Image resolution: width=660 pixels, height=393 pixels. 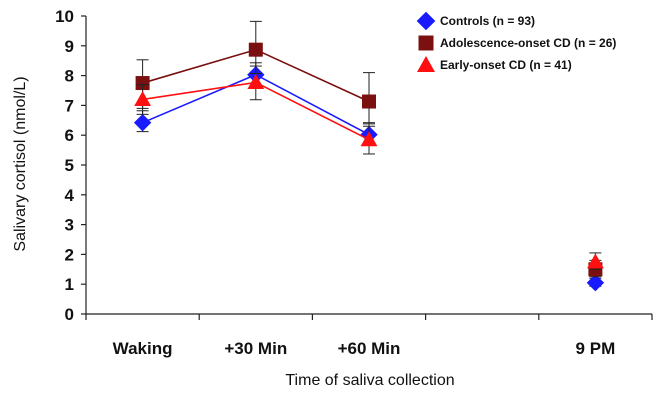 What do you see at coordinates (255, 348) in the screenshot?
I see `x-tick-label: +30 Min` at bounding box center [255, 348].